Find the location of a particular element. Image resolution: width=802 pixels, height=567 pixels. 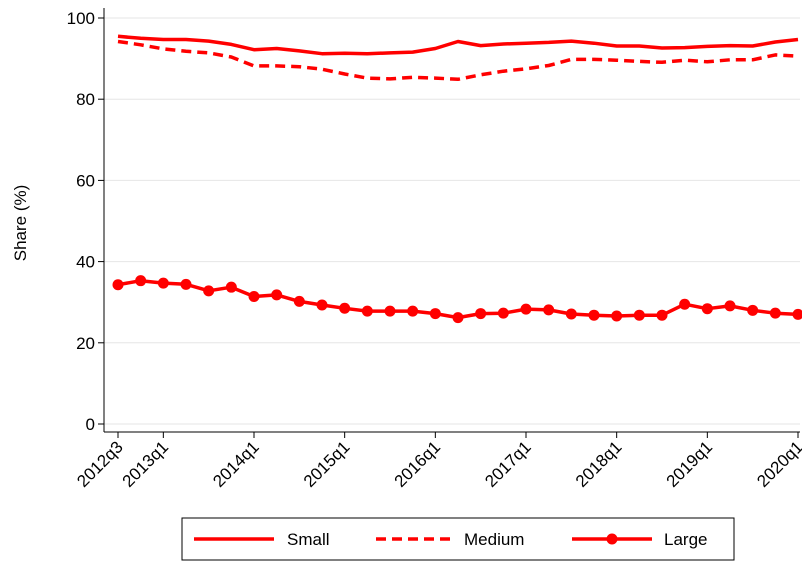

data-point-large-2018q2 is located at coordinates (639, 315).